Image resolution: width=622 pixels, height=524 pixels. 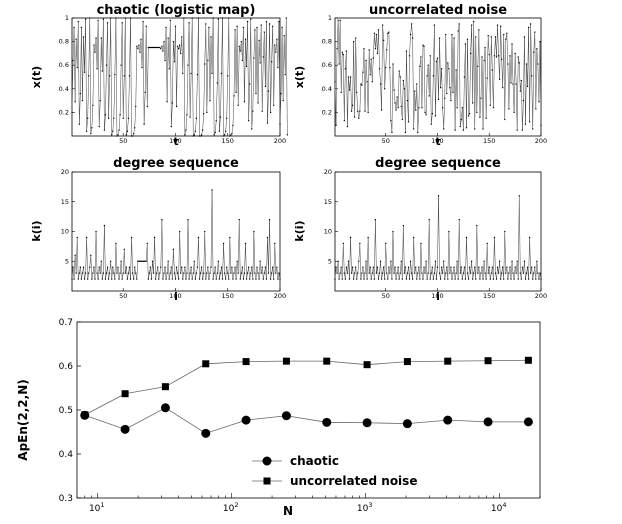 I want to click on legend-marker-square, so click(x=267, y=481).